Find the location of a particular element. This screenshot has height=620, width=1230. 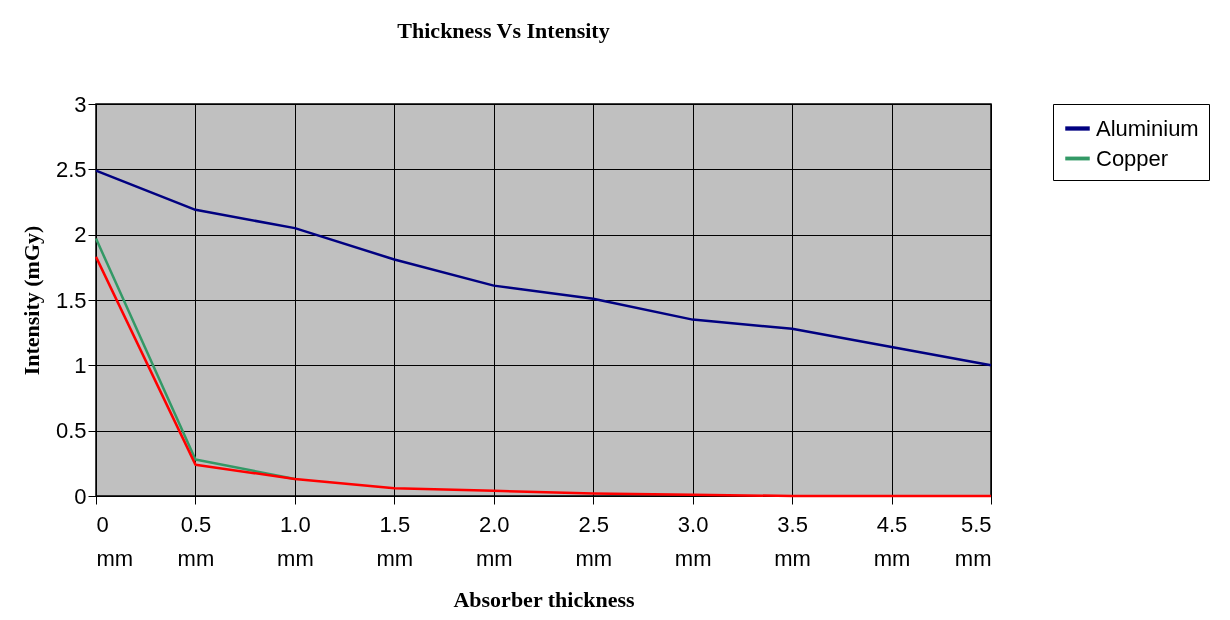

y-tick-label: 0.5 is located at coordinates (71, 431).